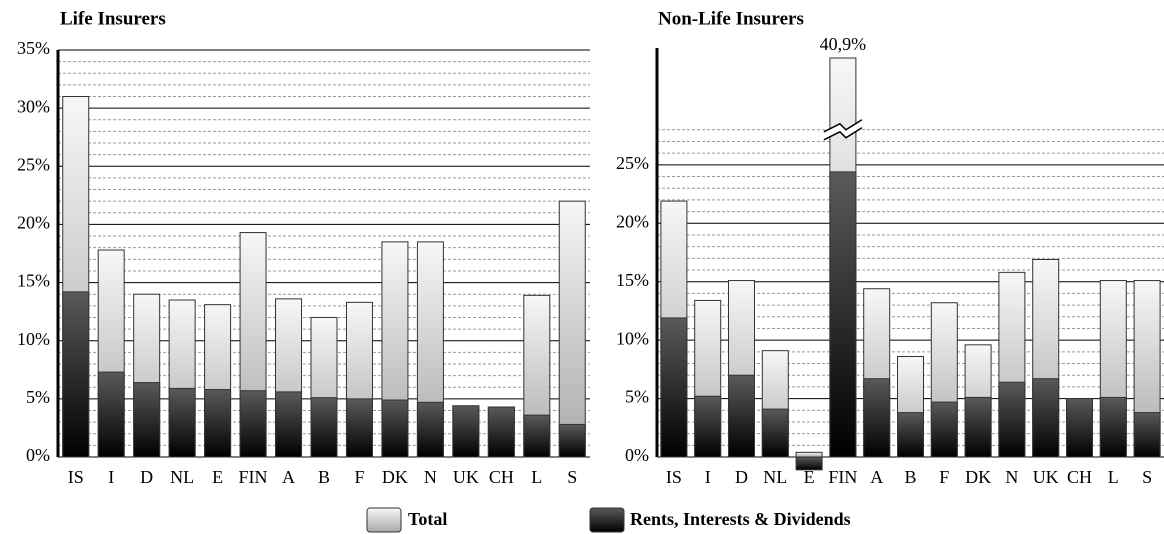 The height and width of the screenshot is (534, 1164). What do you see at coordinates (427, 519) in the screenshot?
I see `legend-label: Total` at bounding box center [427, 519].